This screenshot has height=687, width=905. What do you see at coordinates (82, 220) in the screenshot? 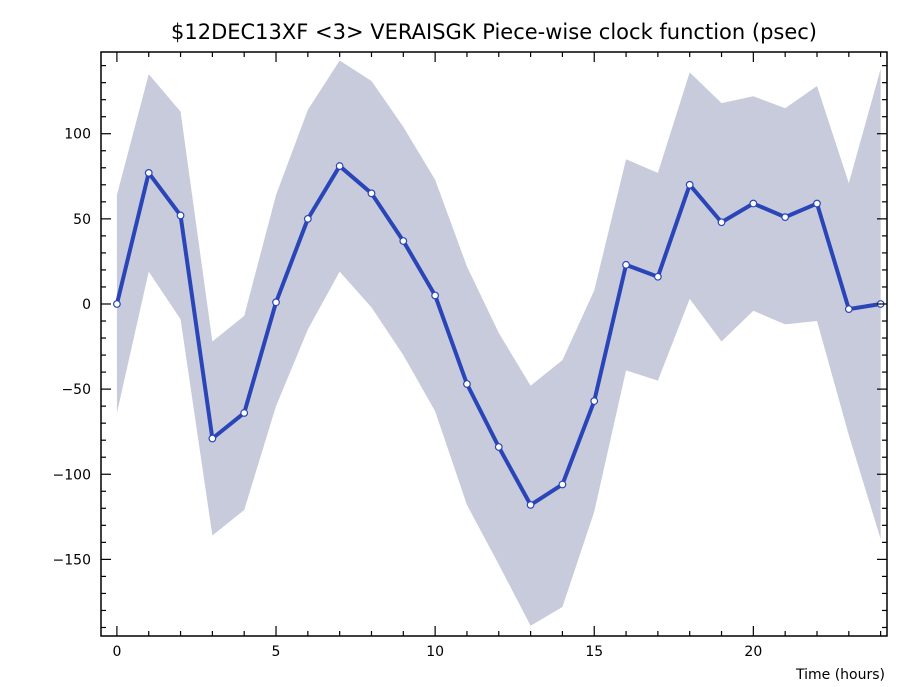
I see `y-tick-label: 50` at bounding box center [82, 220].